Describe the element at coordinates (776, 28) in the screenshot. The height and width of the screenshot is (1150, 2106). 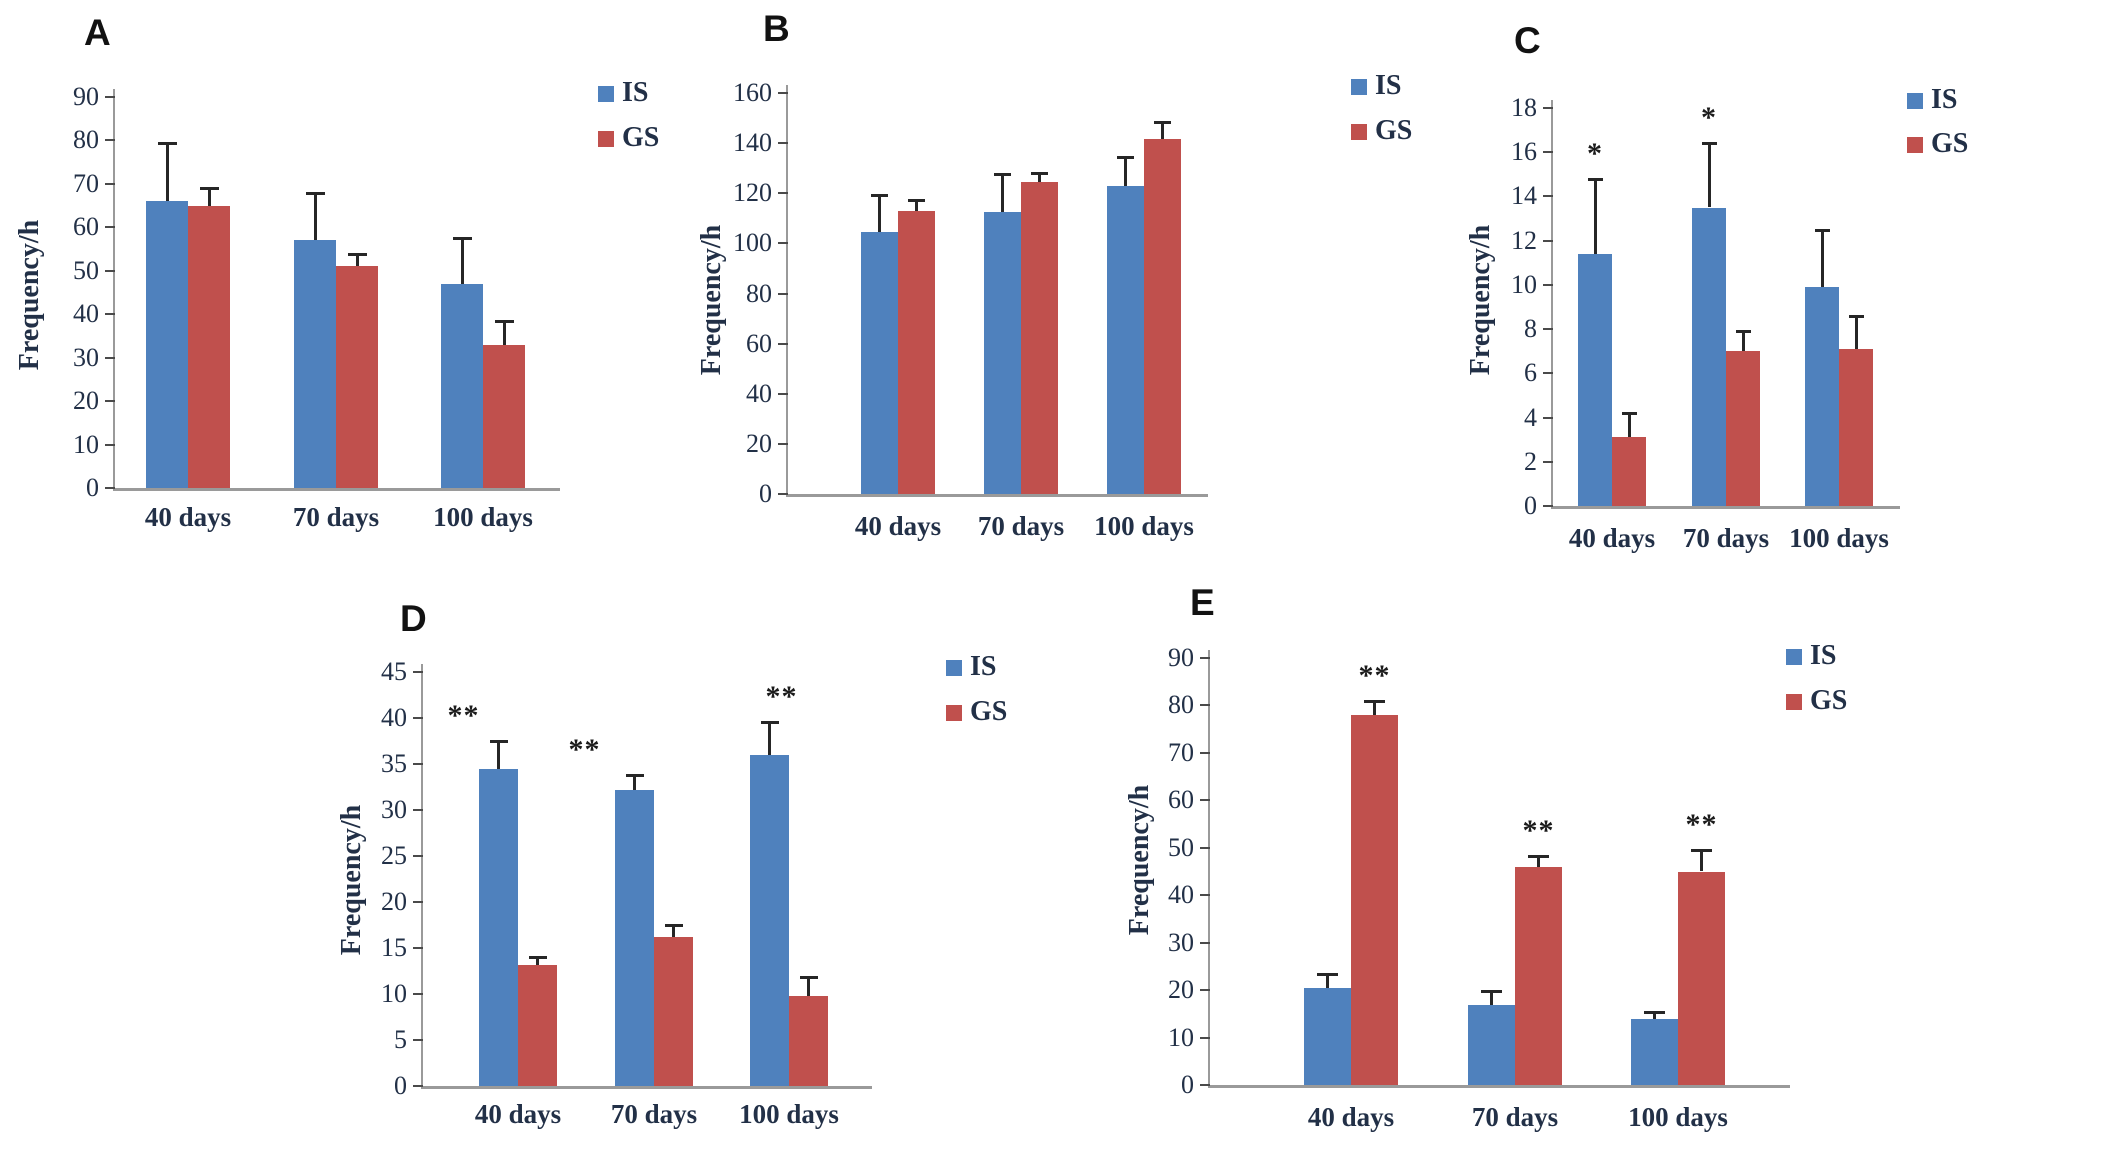
I see `panel-label-b: B` at that location.